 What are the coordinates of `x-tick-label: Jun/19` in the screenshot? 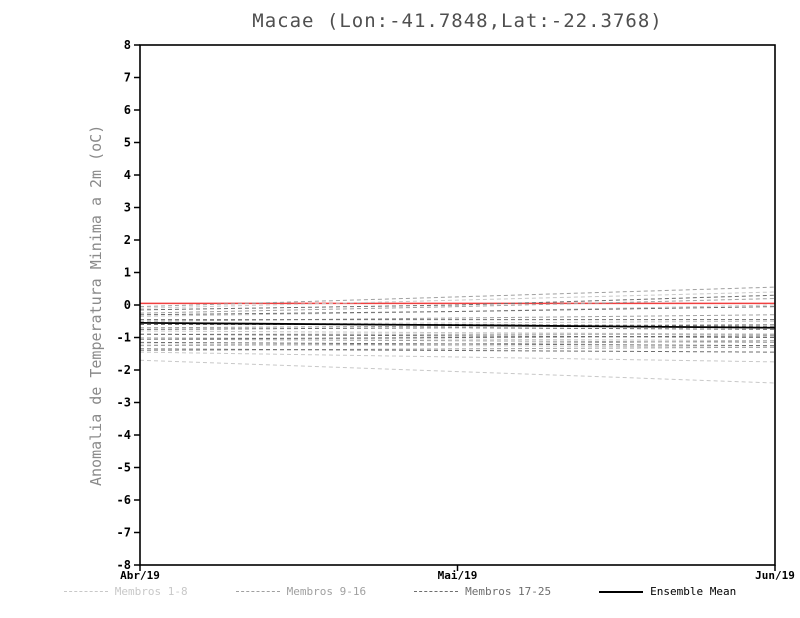 It's located at (775, 575).